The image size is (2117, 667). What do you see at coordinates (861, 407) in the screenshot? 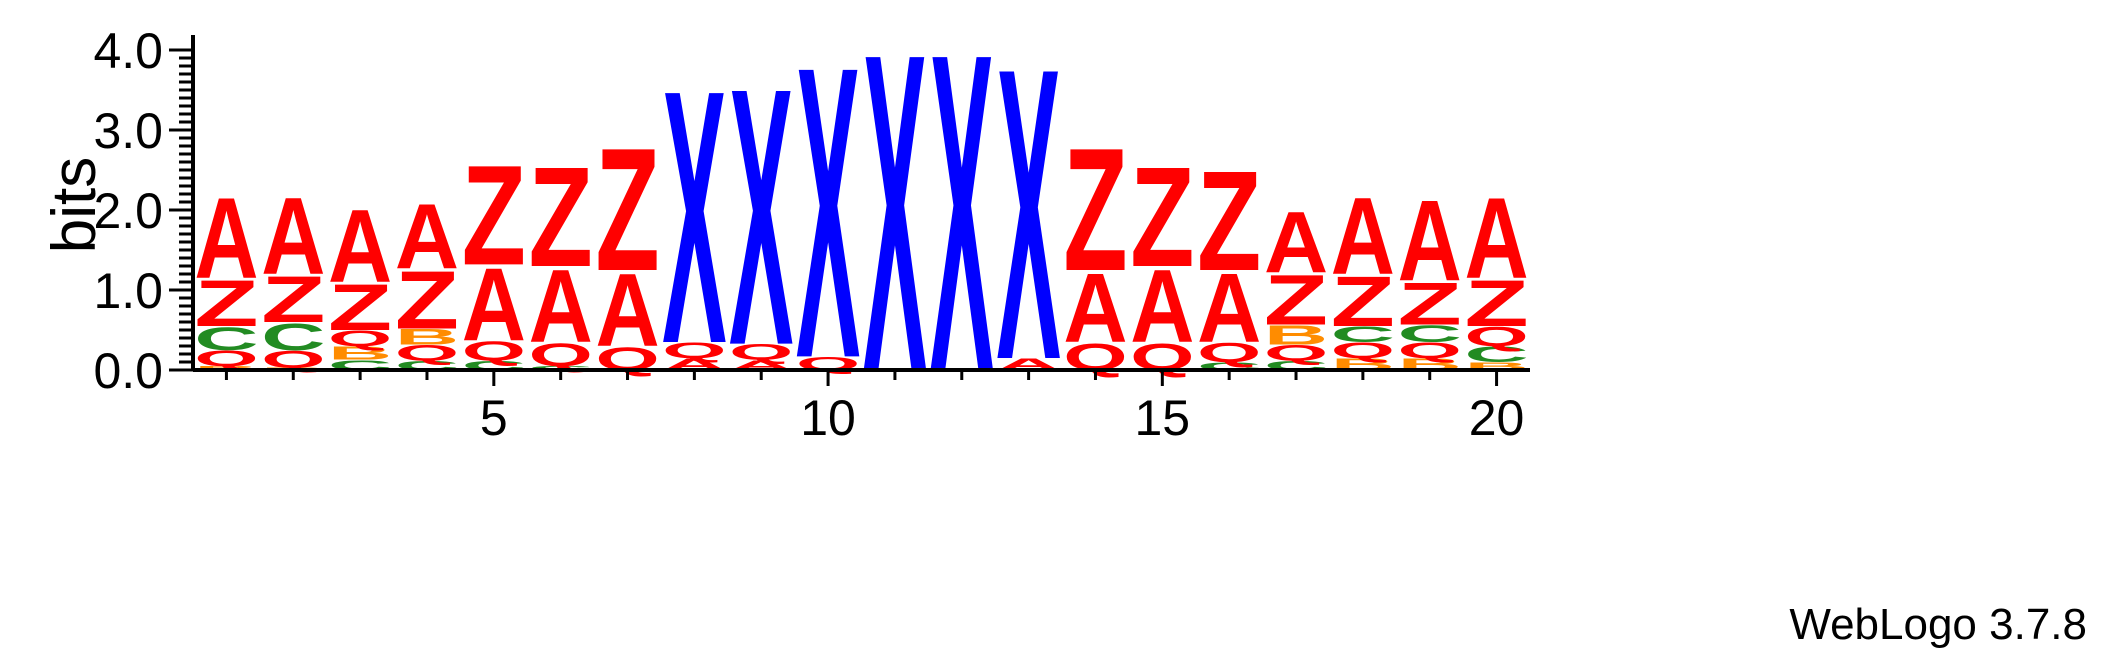
I see `x-axis: 5 10 15 20` at bounding box center [861, 407].